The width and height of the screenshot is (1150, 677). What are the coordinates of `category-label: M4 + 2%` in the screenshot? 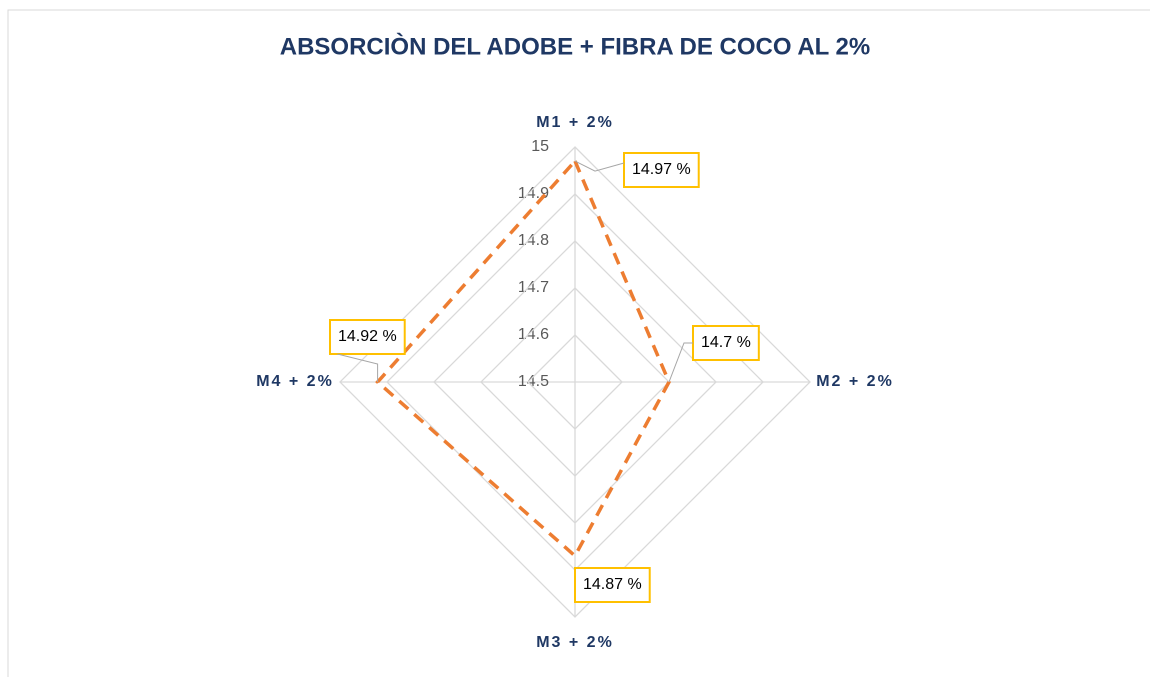 It's located at (295, 381).